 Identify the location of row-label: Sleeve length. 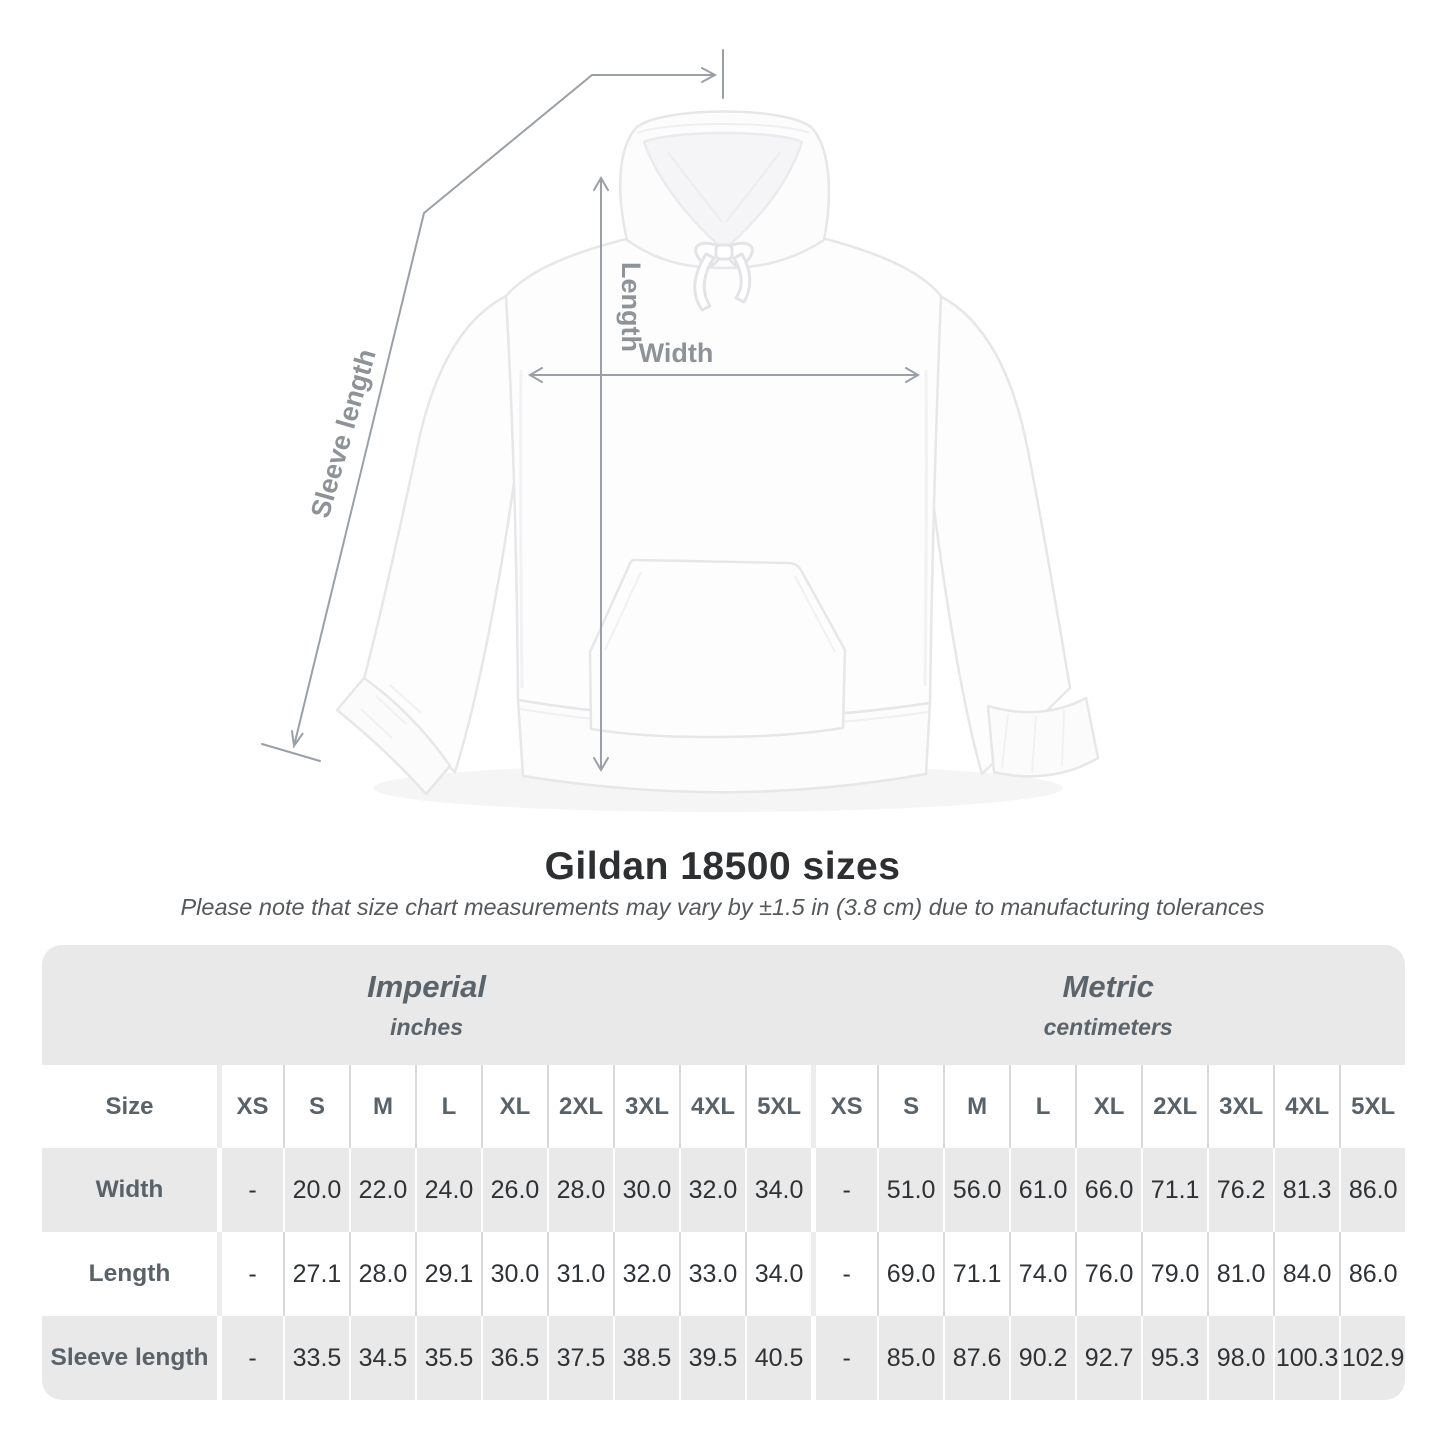
(129, 1358).